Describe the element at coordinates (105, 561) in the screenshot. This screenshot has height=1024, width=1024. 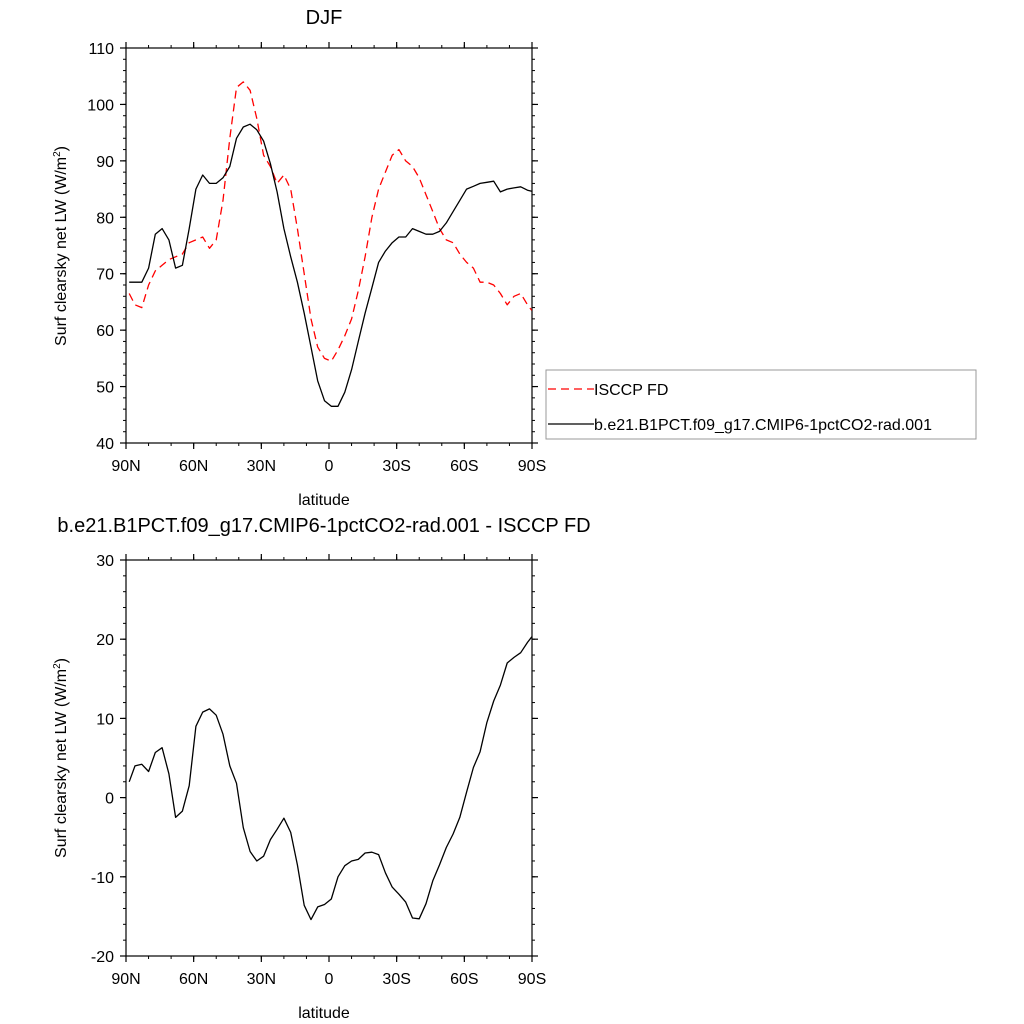
I see `difference-y-tick-label: 30` at that location.